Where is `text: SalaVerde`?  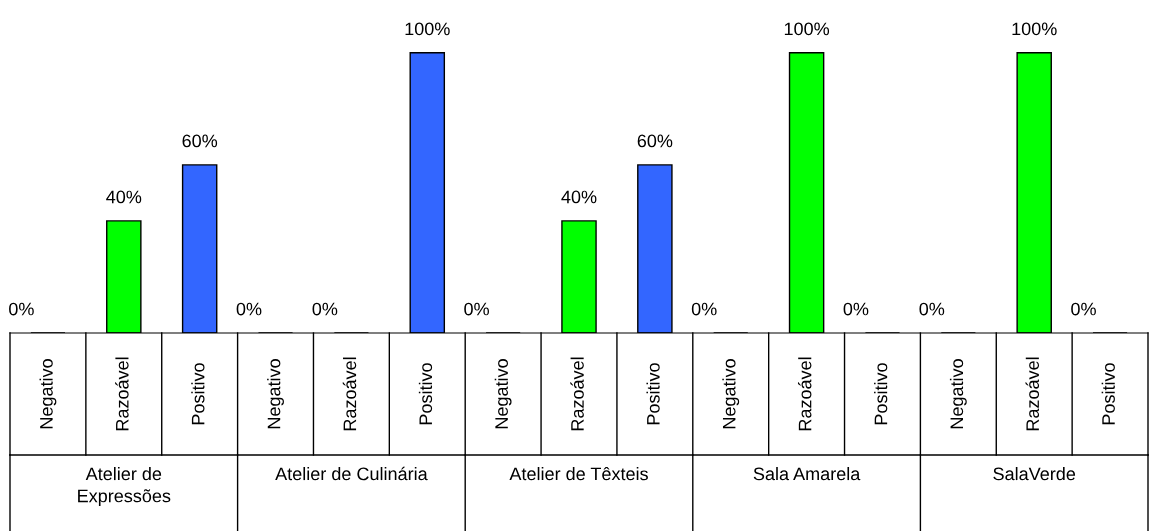
text: SalaVerde is located at coordinates (1034, 474).